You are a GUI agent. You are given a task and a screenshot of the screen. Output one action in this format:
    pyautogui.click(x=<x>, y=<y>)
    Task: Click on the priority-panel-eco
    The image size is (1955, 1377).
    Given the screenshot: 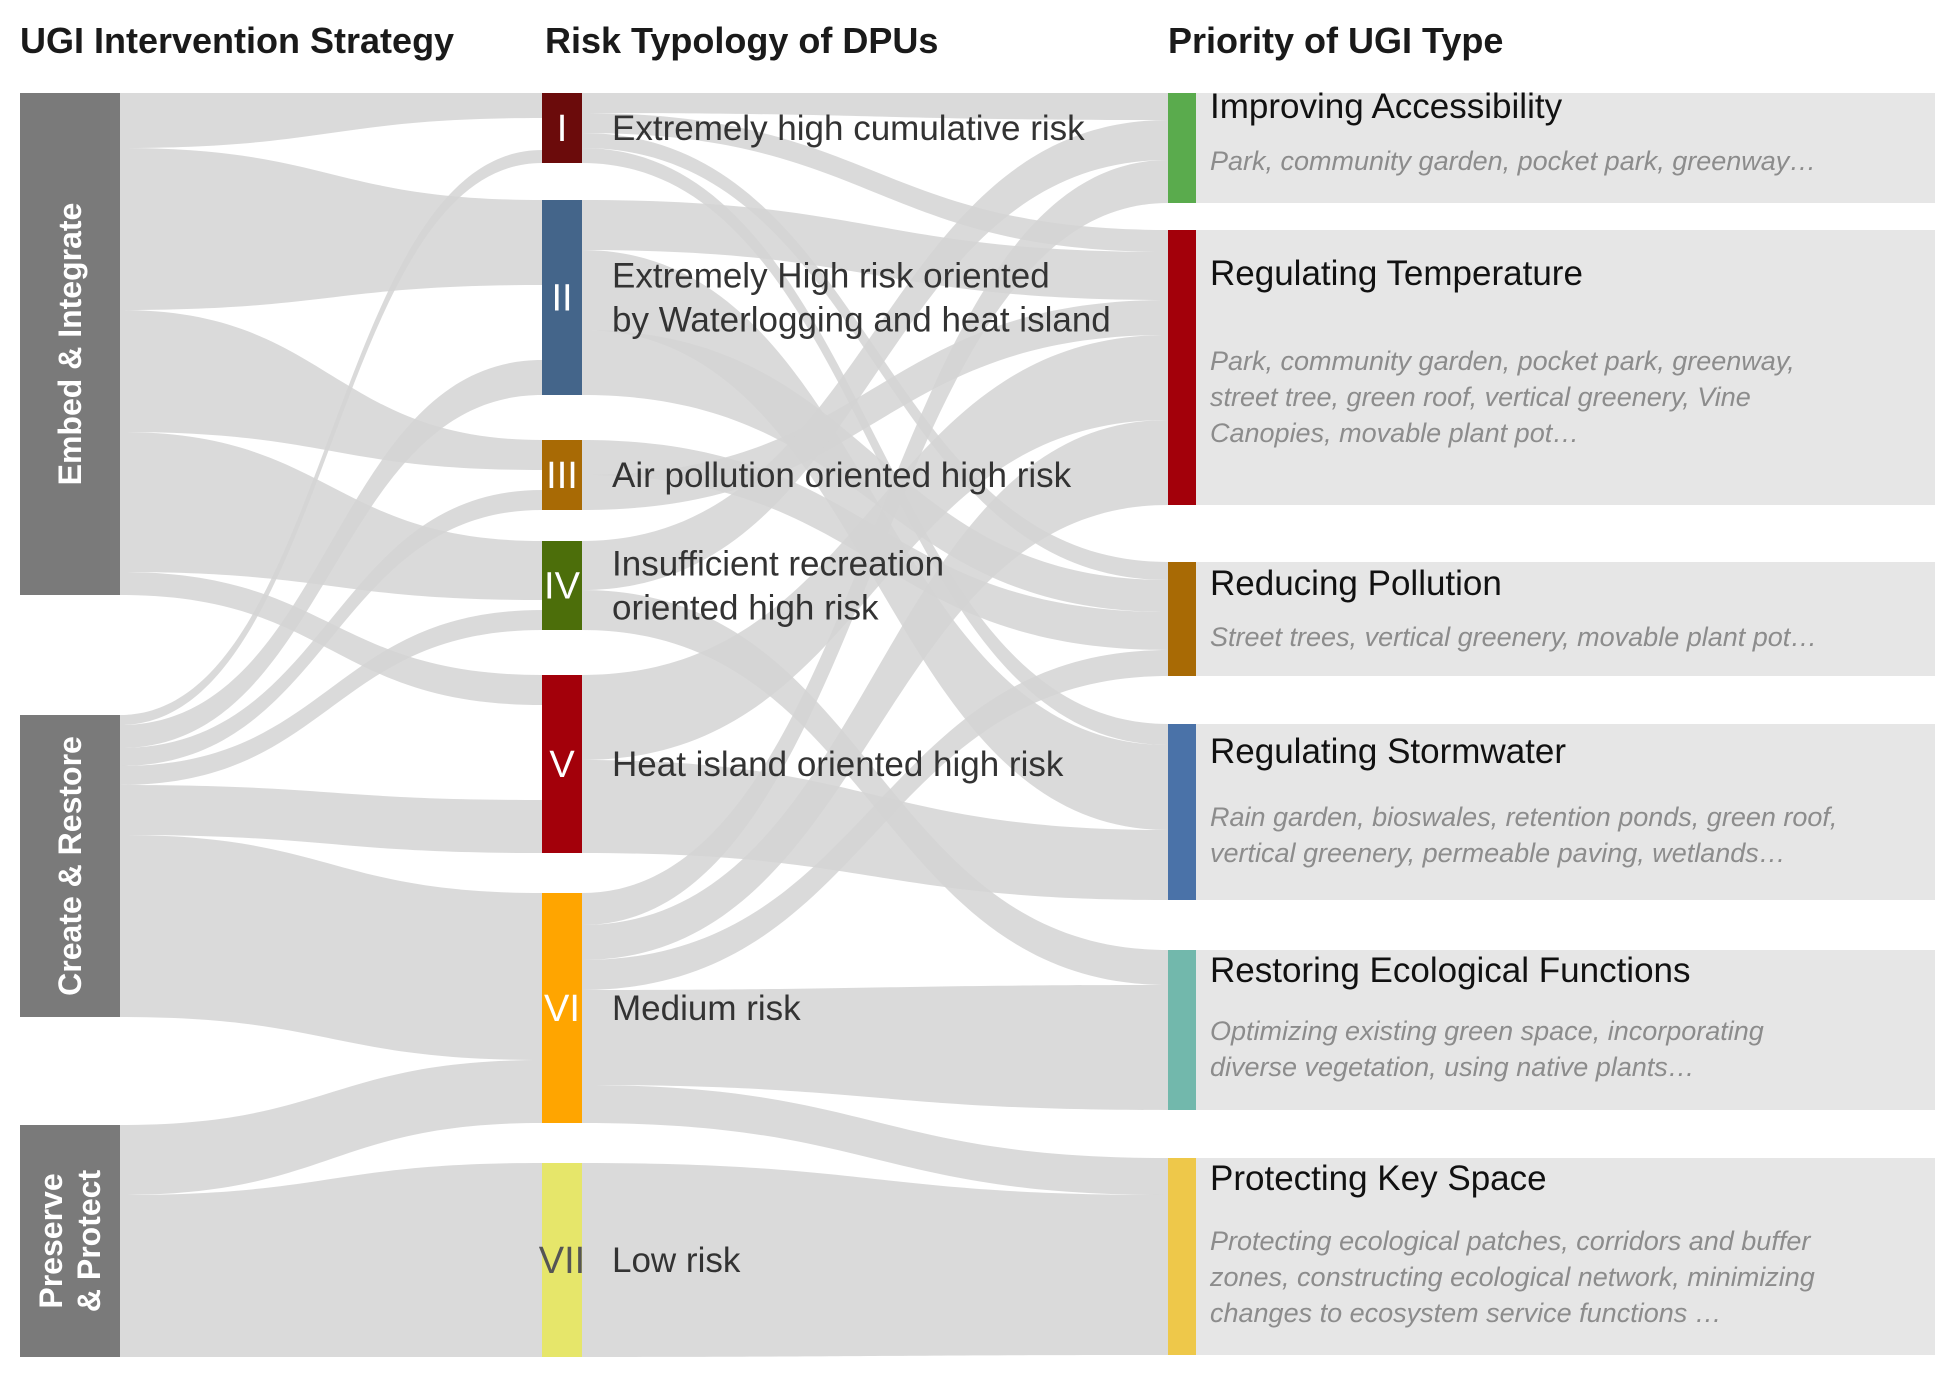 What is the action you would take?
    pyautogui.click(x=1551, y=1030)
    